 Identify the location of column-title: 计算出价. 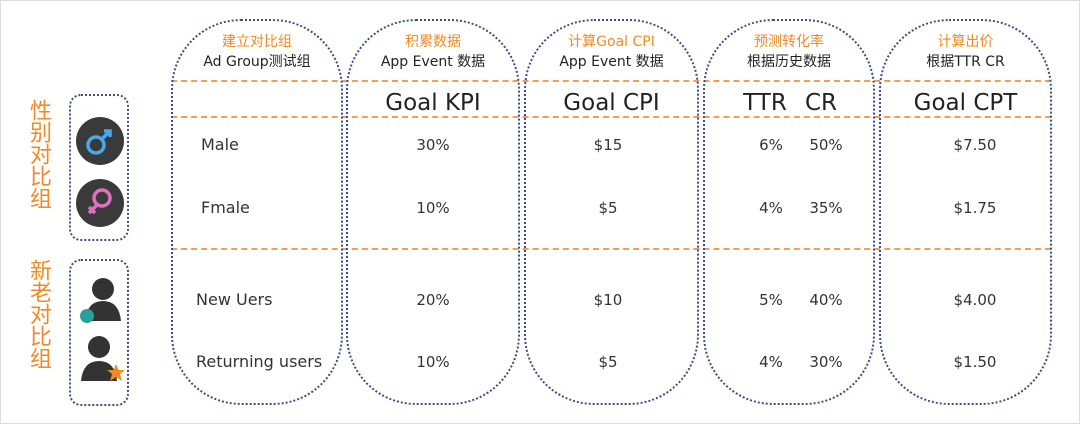
(965, 42).